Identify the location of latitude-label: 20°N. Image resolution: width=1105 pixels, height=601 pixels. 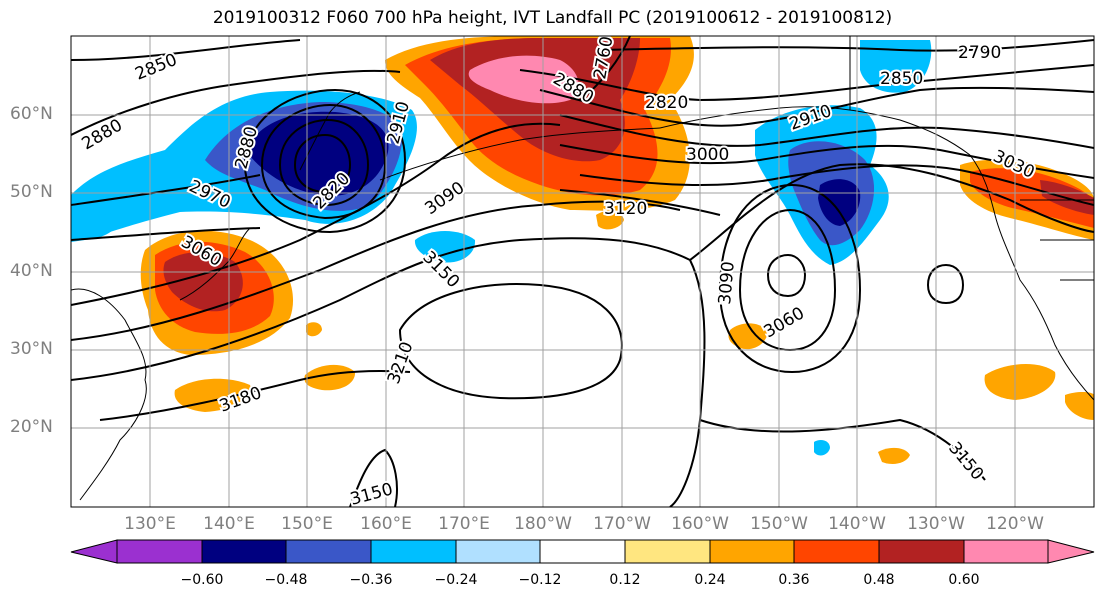
(31, 427).